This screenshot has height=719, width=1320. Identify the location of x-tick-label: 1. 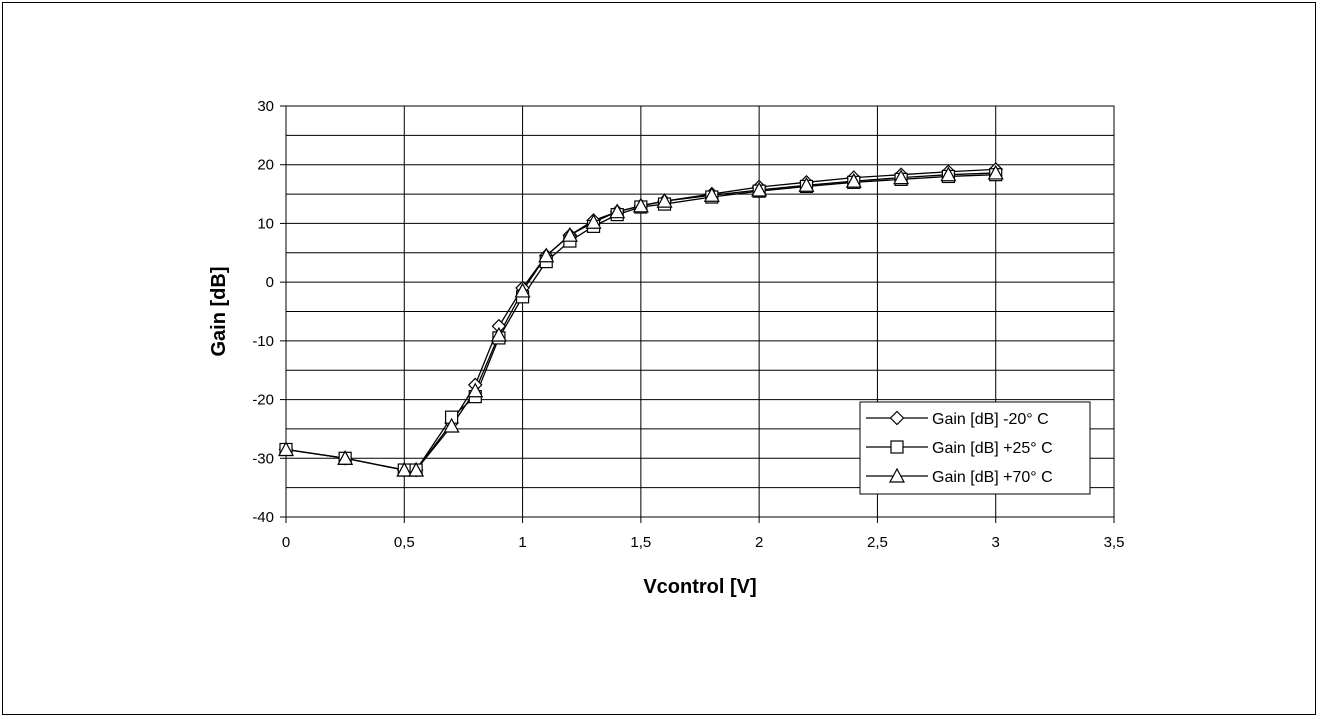
(522, 542).